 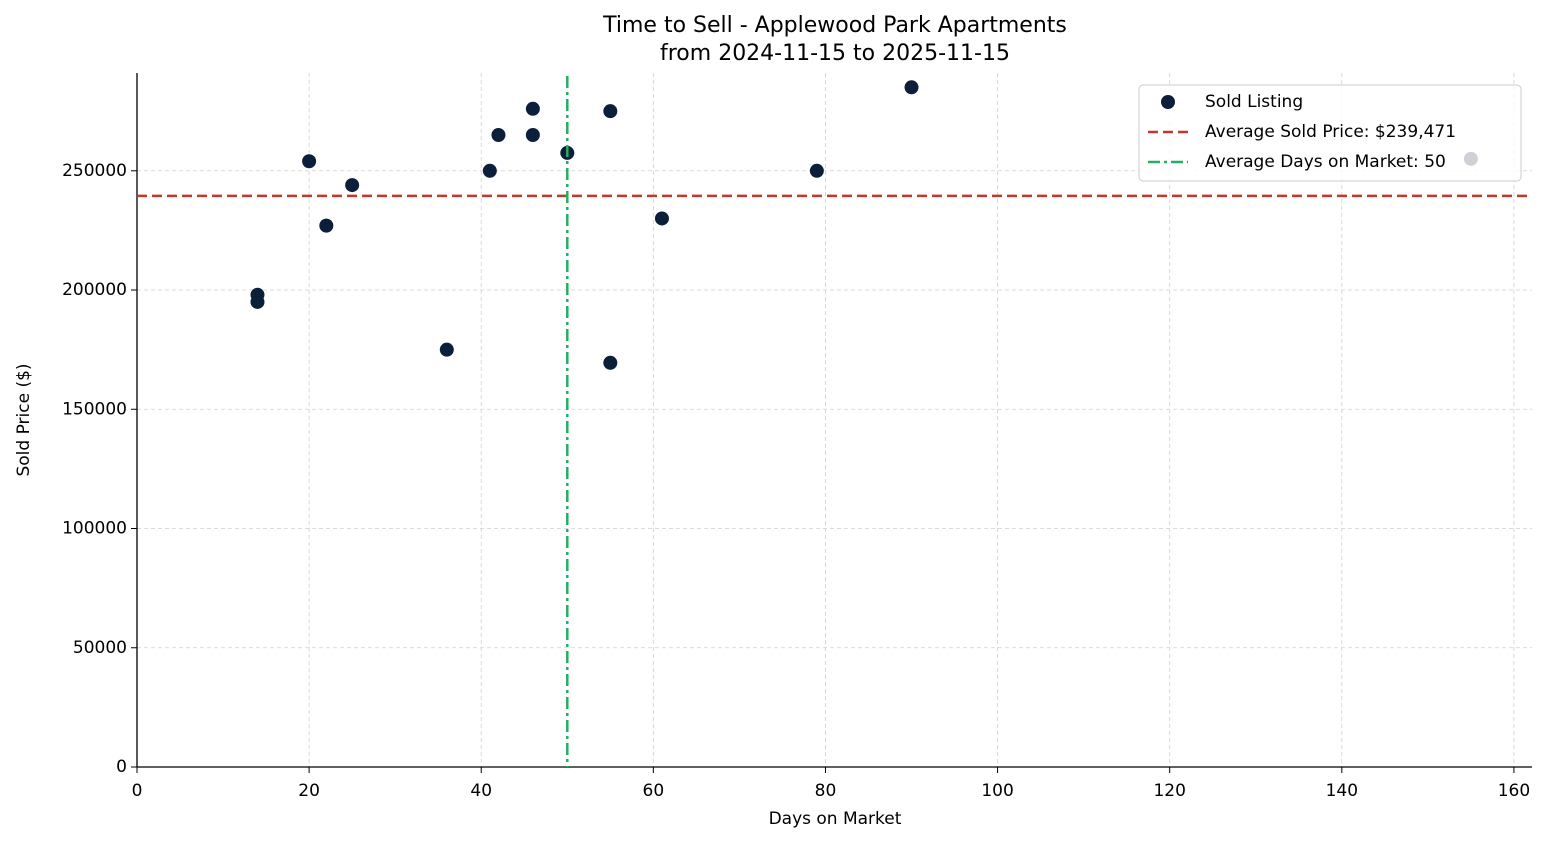 I want to click on y-tick-label: 250000, so click(x=94, y=171).